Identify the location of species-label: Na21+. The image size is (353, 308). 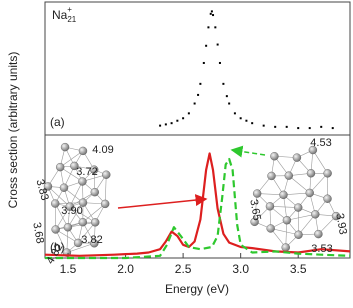
(64, 14).